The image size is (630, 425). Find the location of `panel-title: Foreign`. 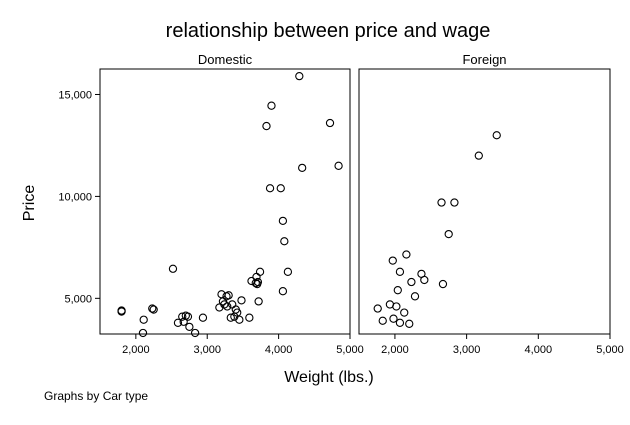

panel-title: Foreign is located at coordinates (484, 59).